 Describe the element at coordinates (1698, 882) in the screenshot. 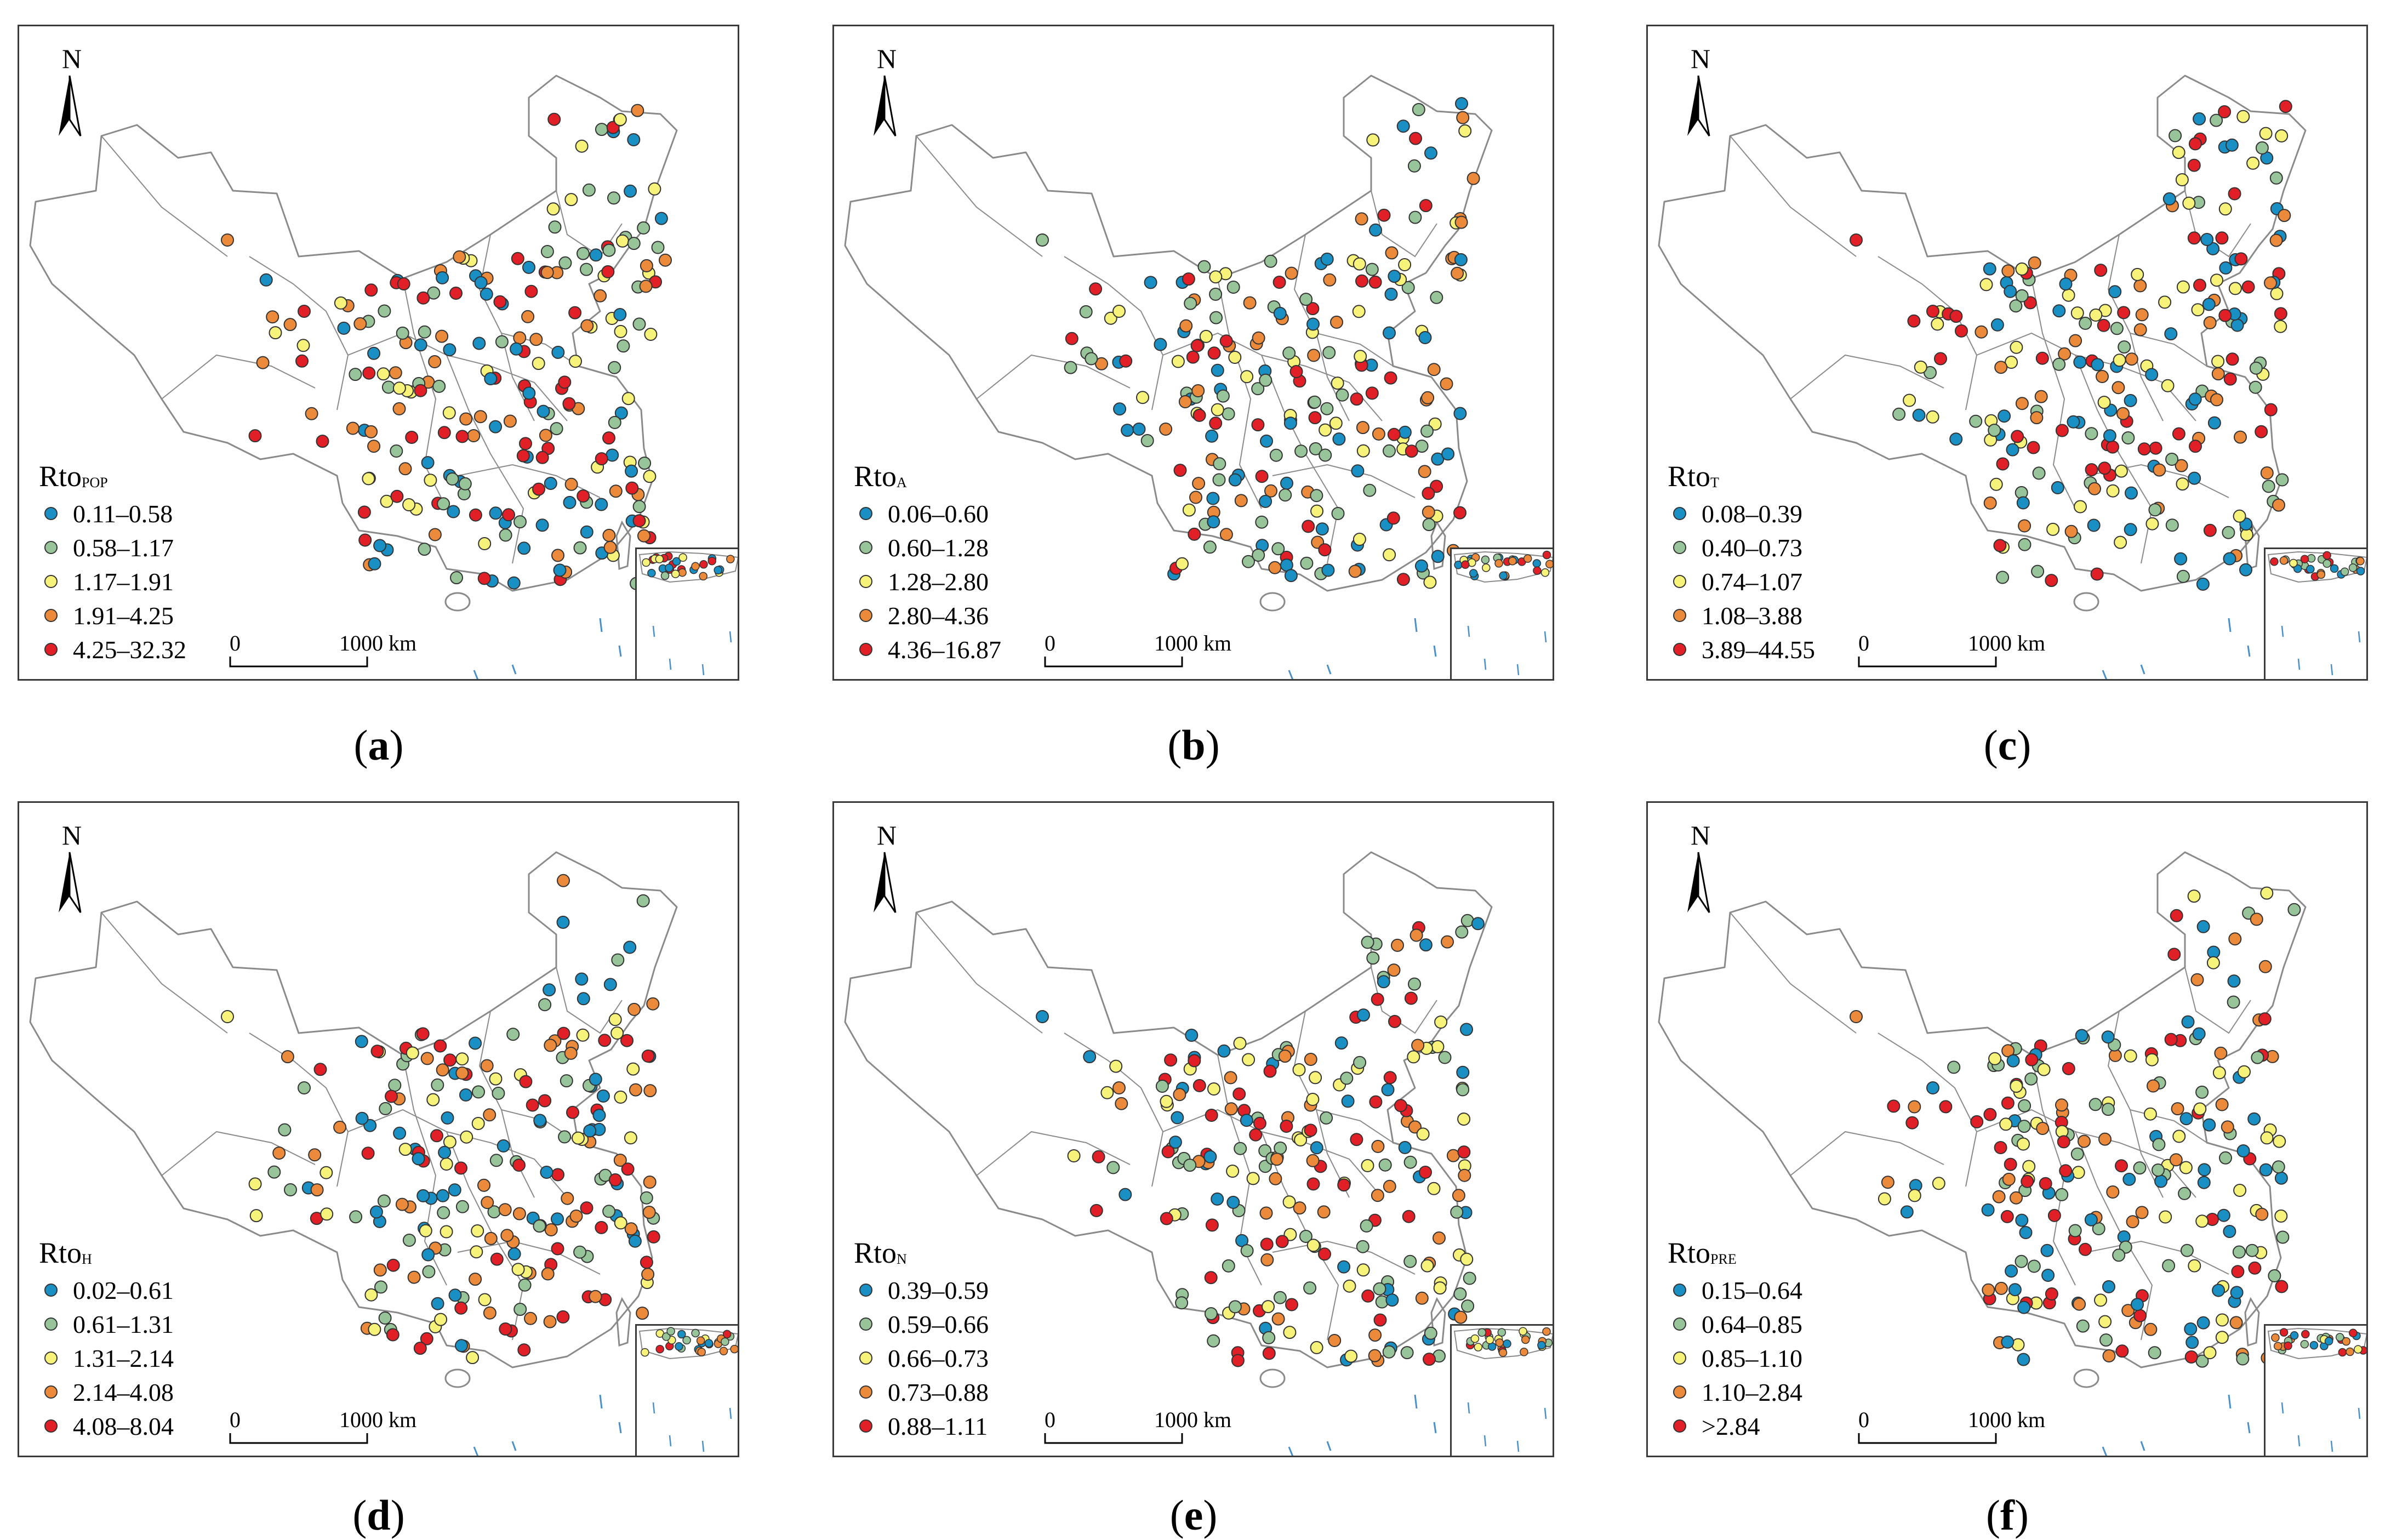

I see `north-arrow-icon` at that location.